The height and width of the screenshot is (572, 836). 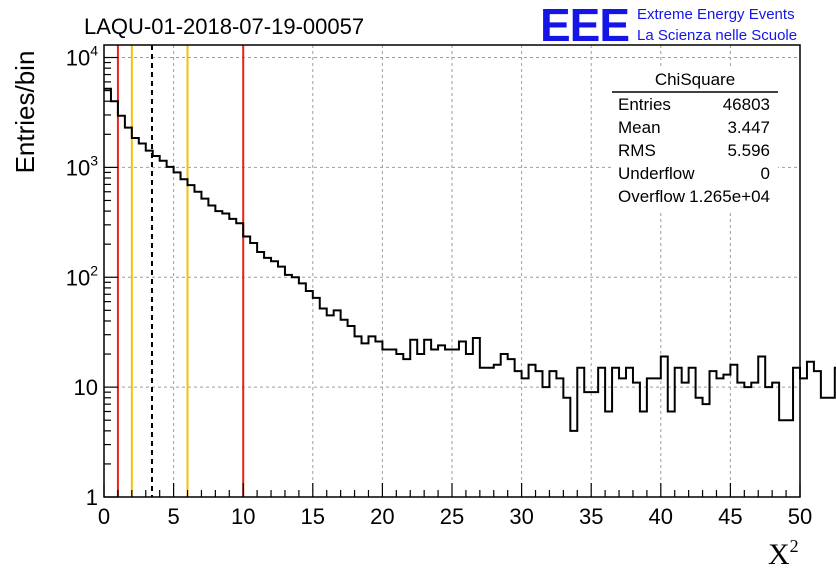 I want to click on y-tick-exp: 3, so click(x=94, y=160).